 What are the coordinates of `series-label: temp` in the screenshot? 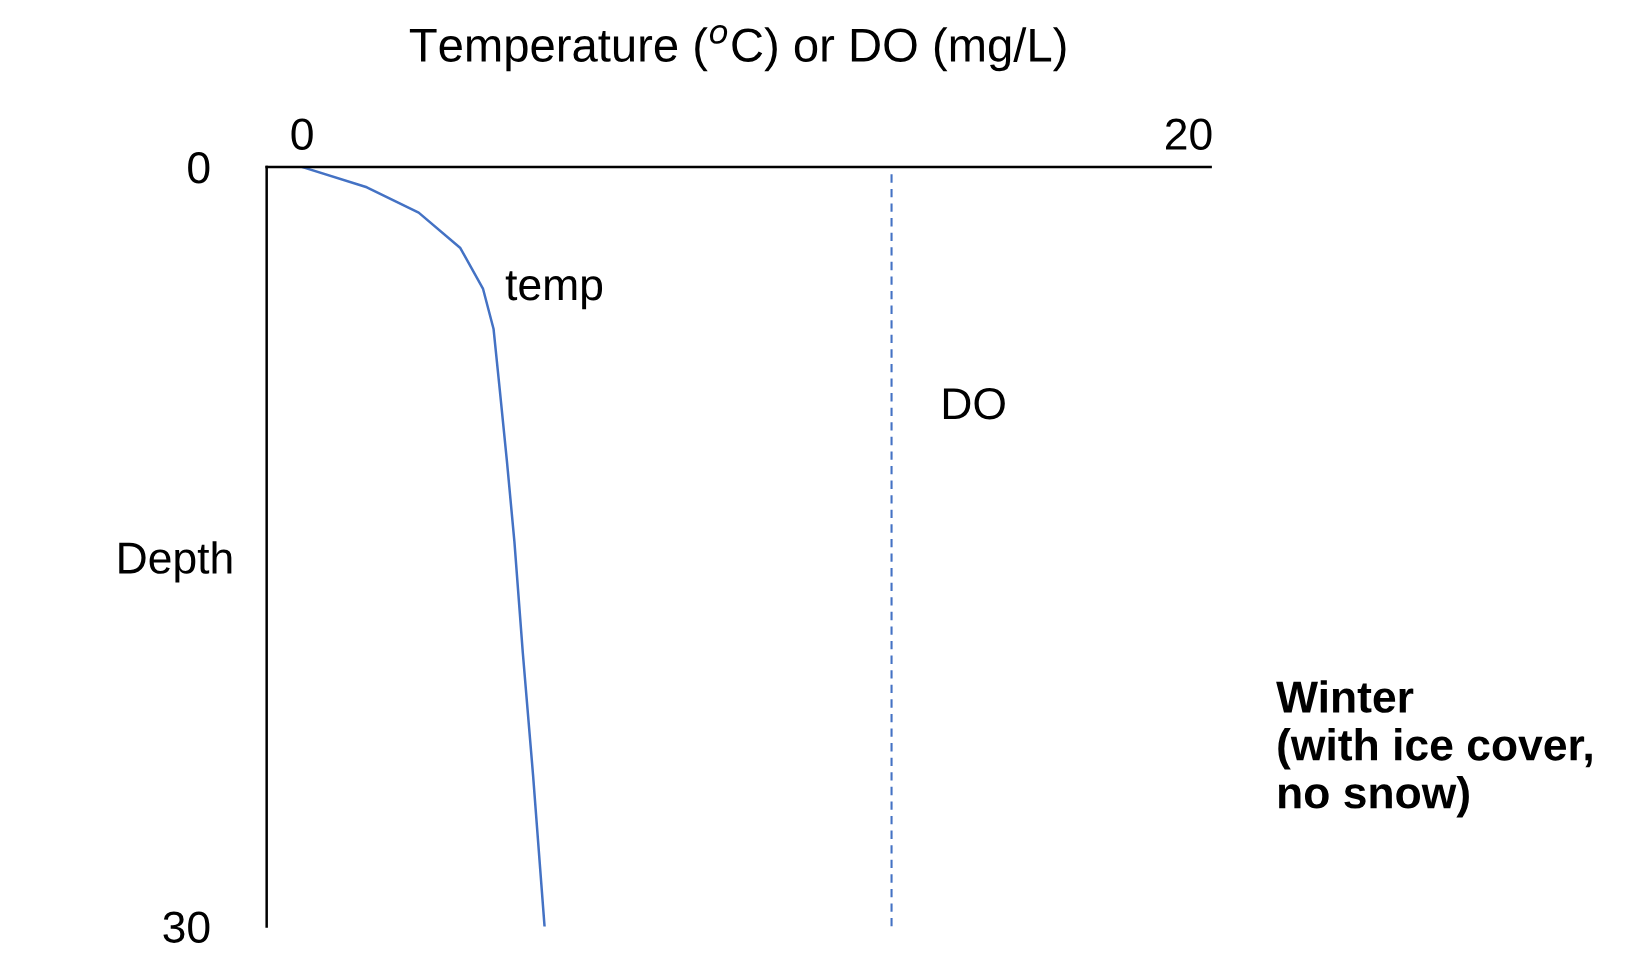 It's located at (554, 290).